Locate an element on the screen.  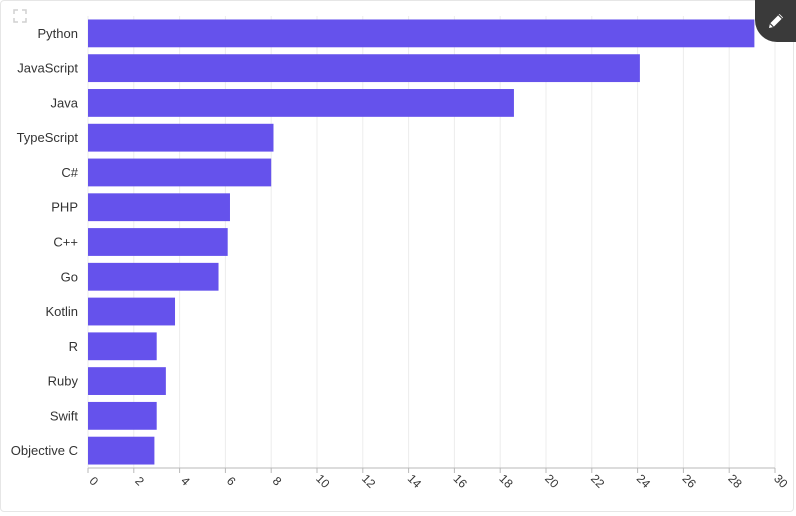
x-tick-label: 8 is located at coordinates (277, 481).